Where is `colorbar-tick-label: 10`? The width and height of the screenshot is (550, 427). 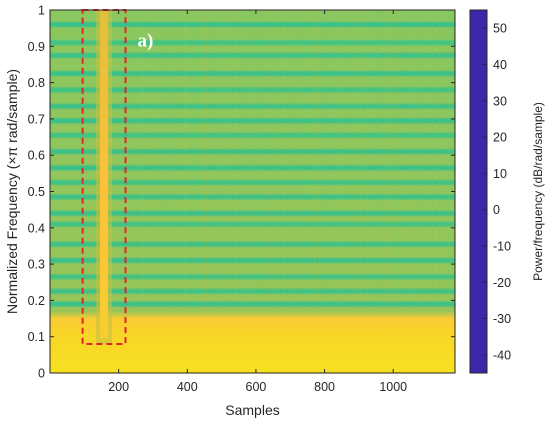
colorbar-tick-label: 10 is located at coordinates (500, 174).